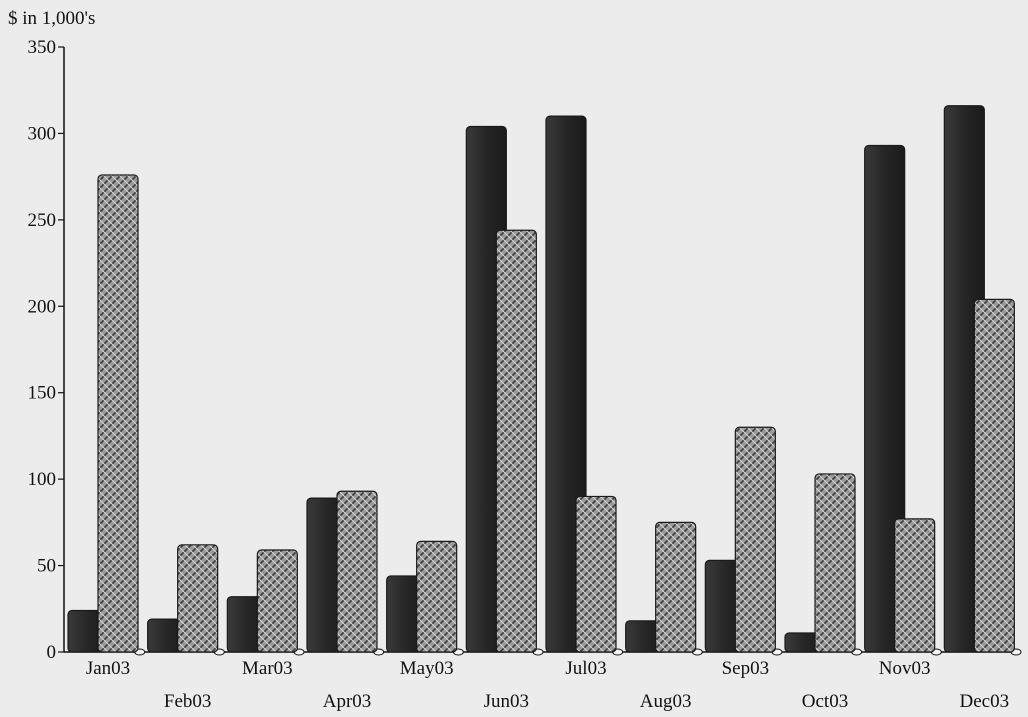  What do you see at coordinates (51, 18) in the screenshot?
I see `y-axis-unit-label: $ in 1,000's` at bounding box center [51, 18].